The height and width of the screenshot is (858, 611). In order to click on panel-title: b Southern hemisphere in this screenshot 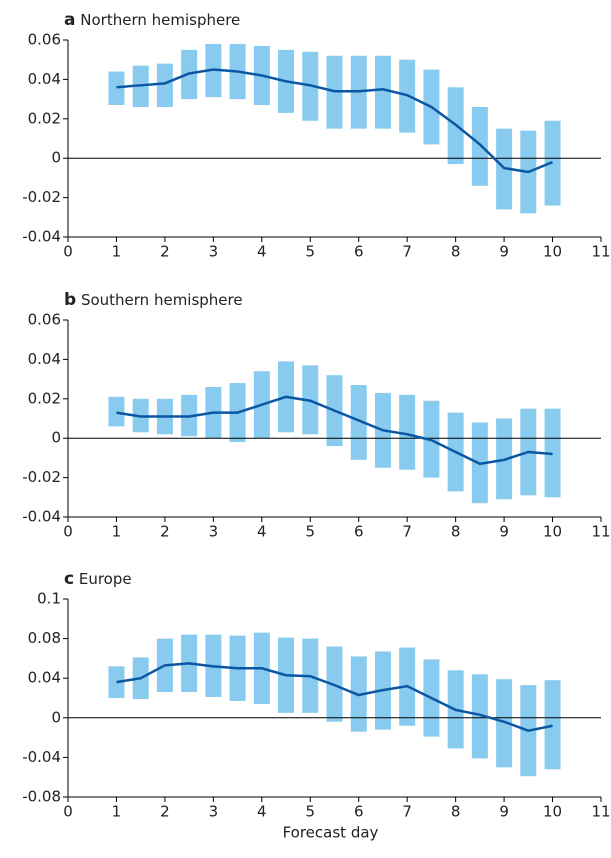, I will do `click(153, 300)`.